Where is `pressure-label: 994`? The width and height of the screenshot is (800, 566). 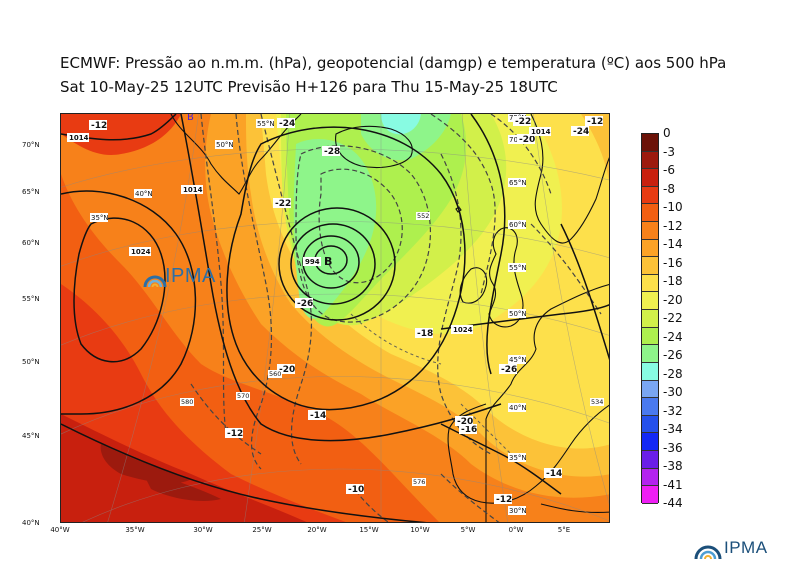 pressure-label: 994 is located at coordinates (312, 261).